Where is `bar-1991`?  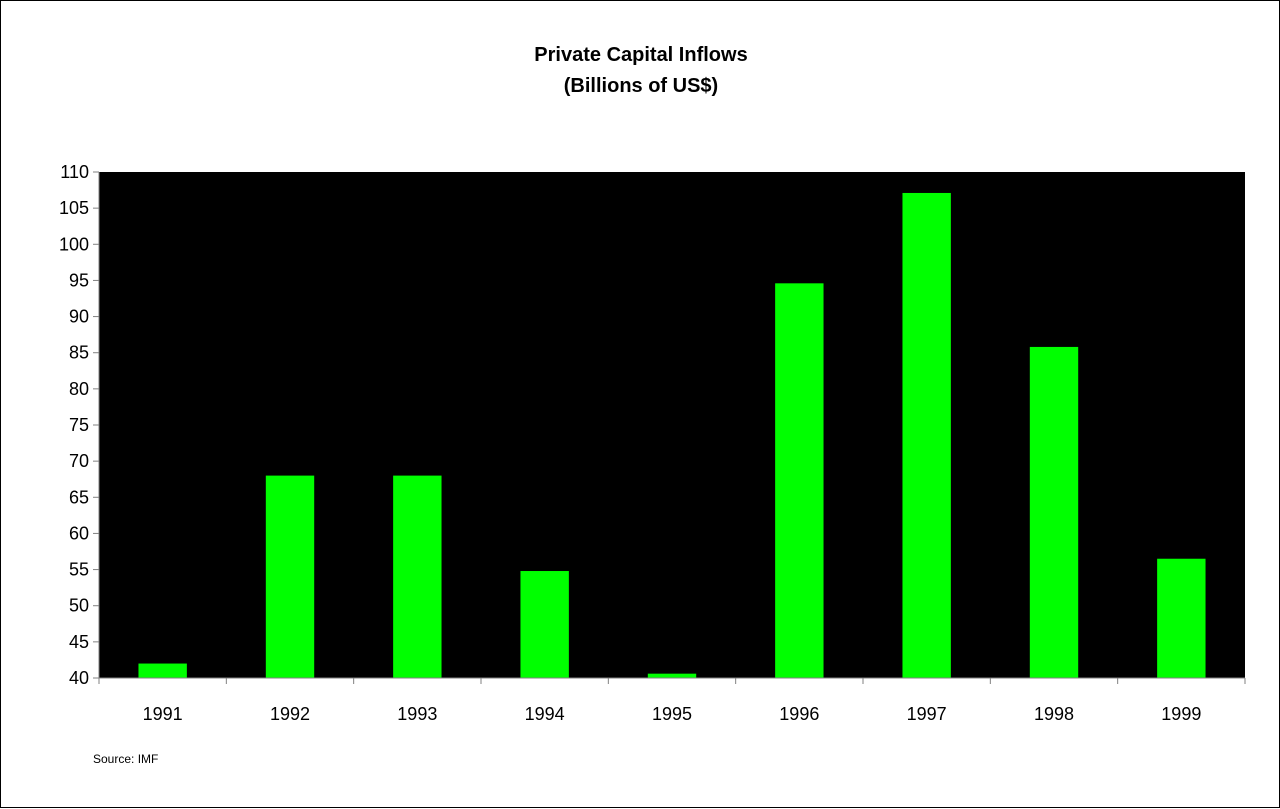 bar-1991 is located at coordinates (162, 670).